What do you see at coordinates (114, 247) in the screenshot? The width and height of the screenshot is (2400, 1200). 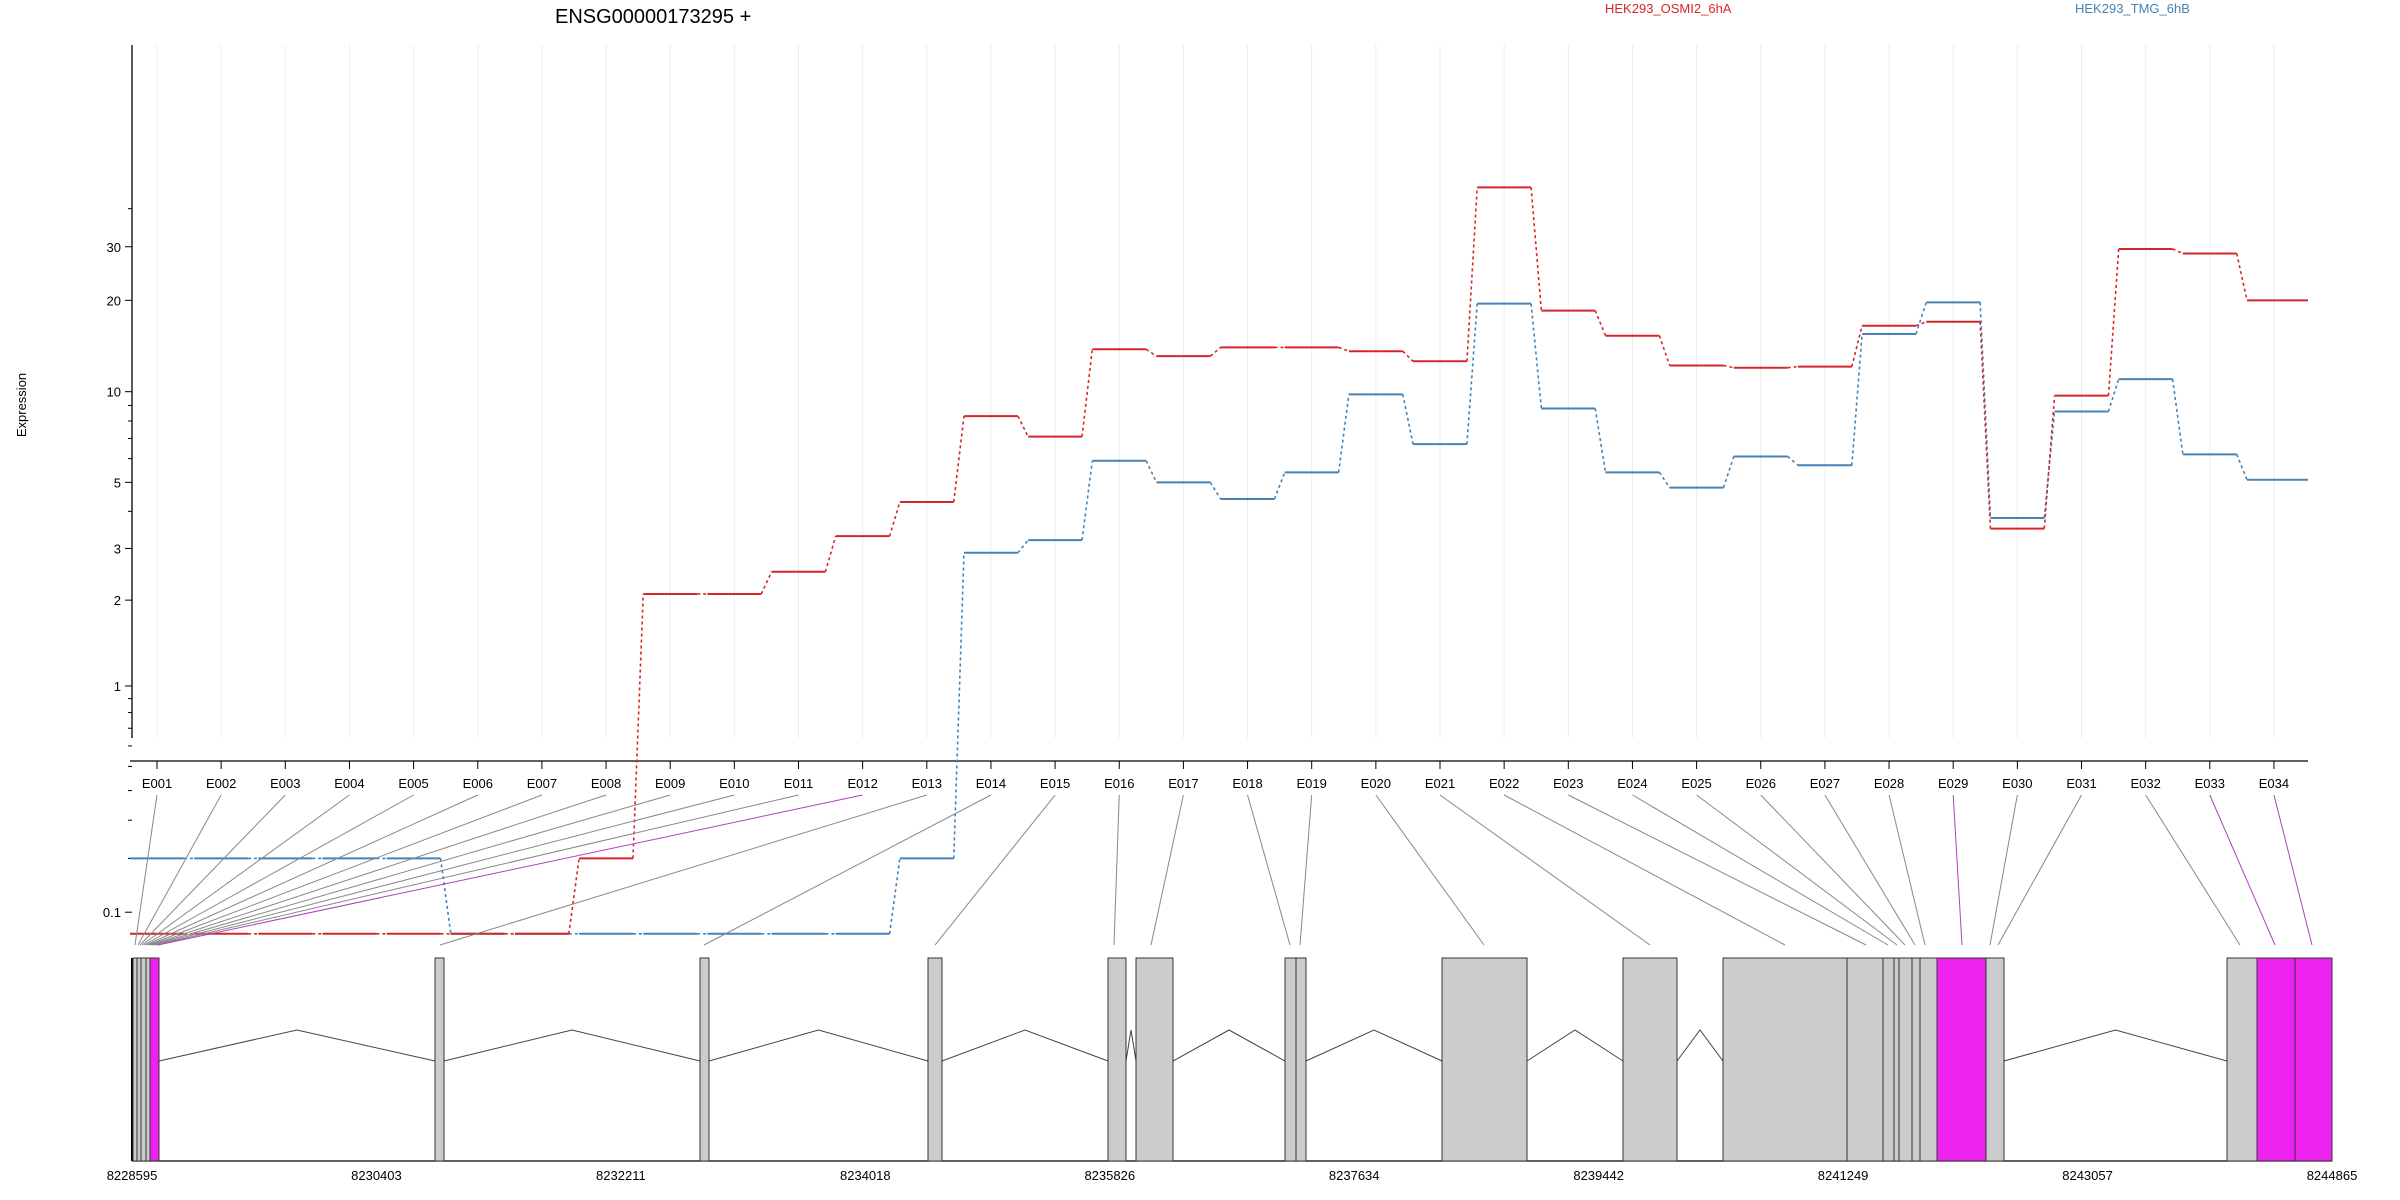 I see `y-tick-label: 30` at bounding box center [114, 247].